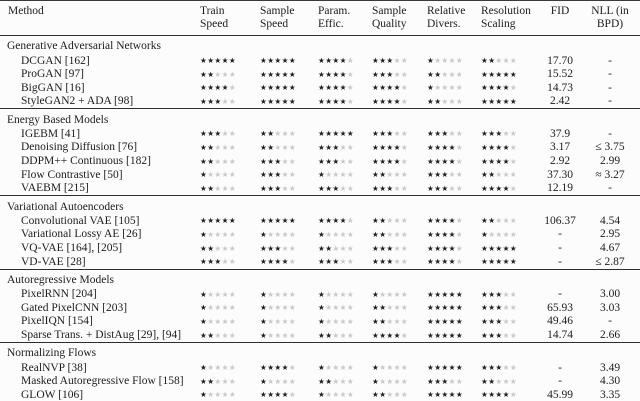 This screenshot has height=401, width=640. What do you see at coordinates (345, 18) in the screenshot?
I see `column-header-param_effic: Param. Effic.` at bounding box center [345, 18].